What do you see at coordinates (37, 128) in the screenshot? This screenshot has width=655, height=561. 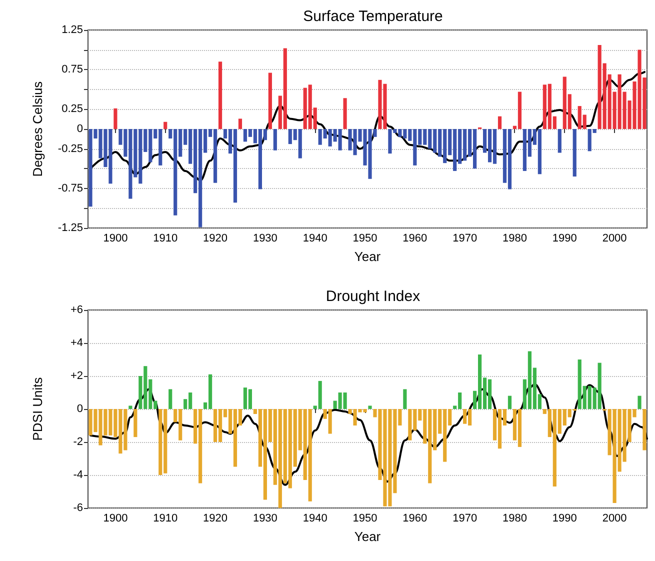 I see `y-axis-title: Degrees Celsius` at bounding box center [37, 128].